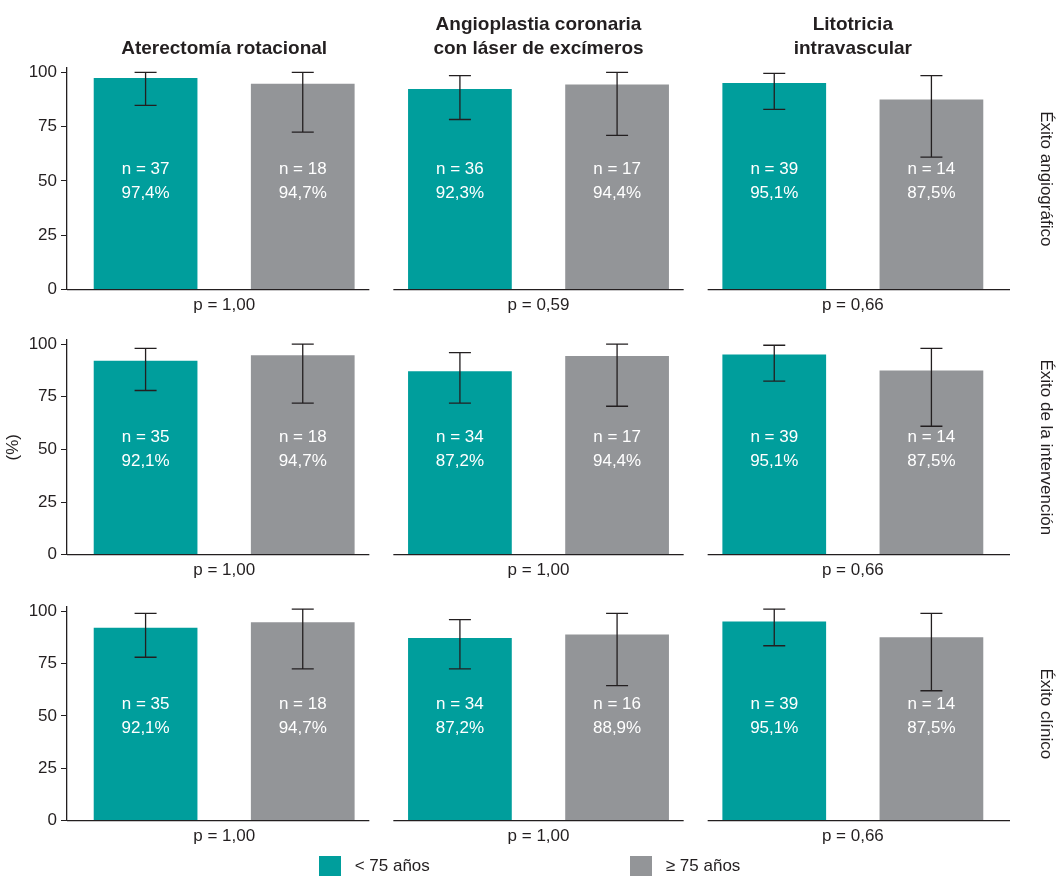  Describe the element at coordinates (224, 47) in the screenshot. I see `text: Aterectomía rotacional` at that location.